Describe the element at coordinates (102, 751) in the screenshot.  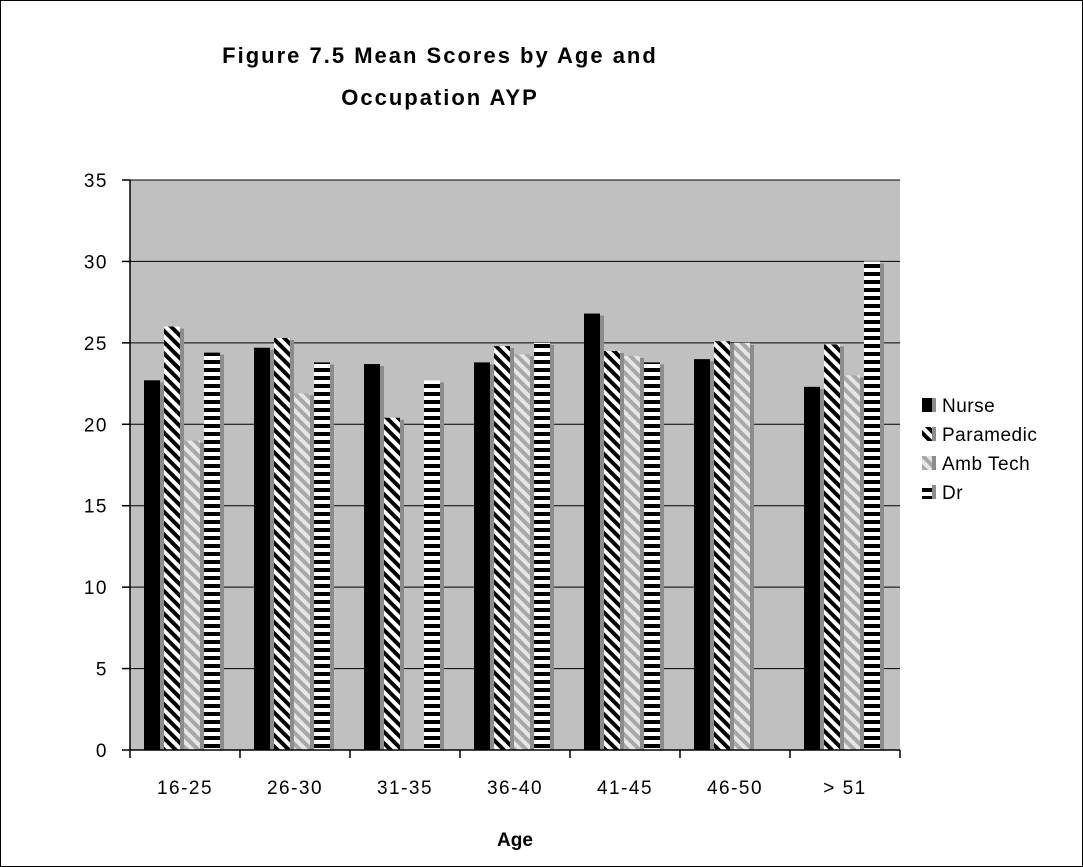
I see `y-tick-label: 0` at that location.